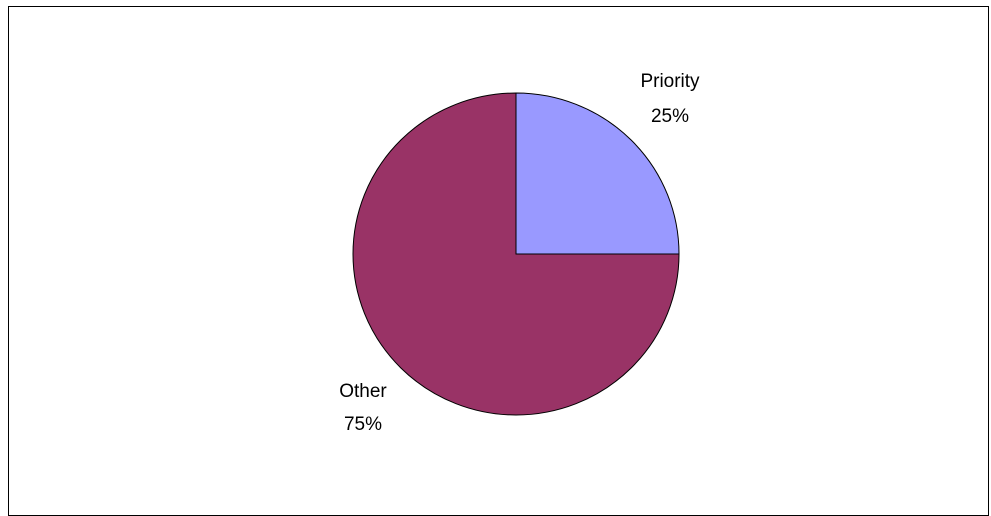 This screenshot has height=516, width=991. What do you see at coordinates (363, 391) in the screenshot?
I see `slice-label-other: Other` at bounding box center [363, 391].